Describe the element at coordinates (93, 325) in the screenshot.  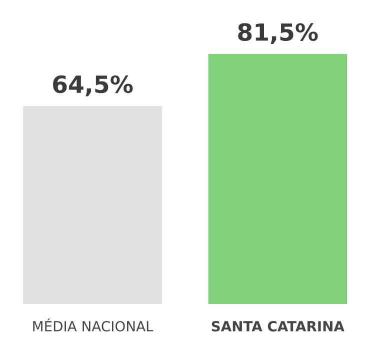
I see `x-tick-label: MÉDIA NACIONAL` at that location.